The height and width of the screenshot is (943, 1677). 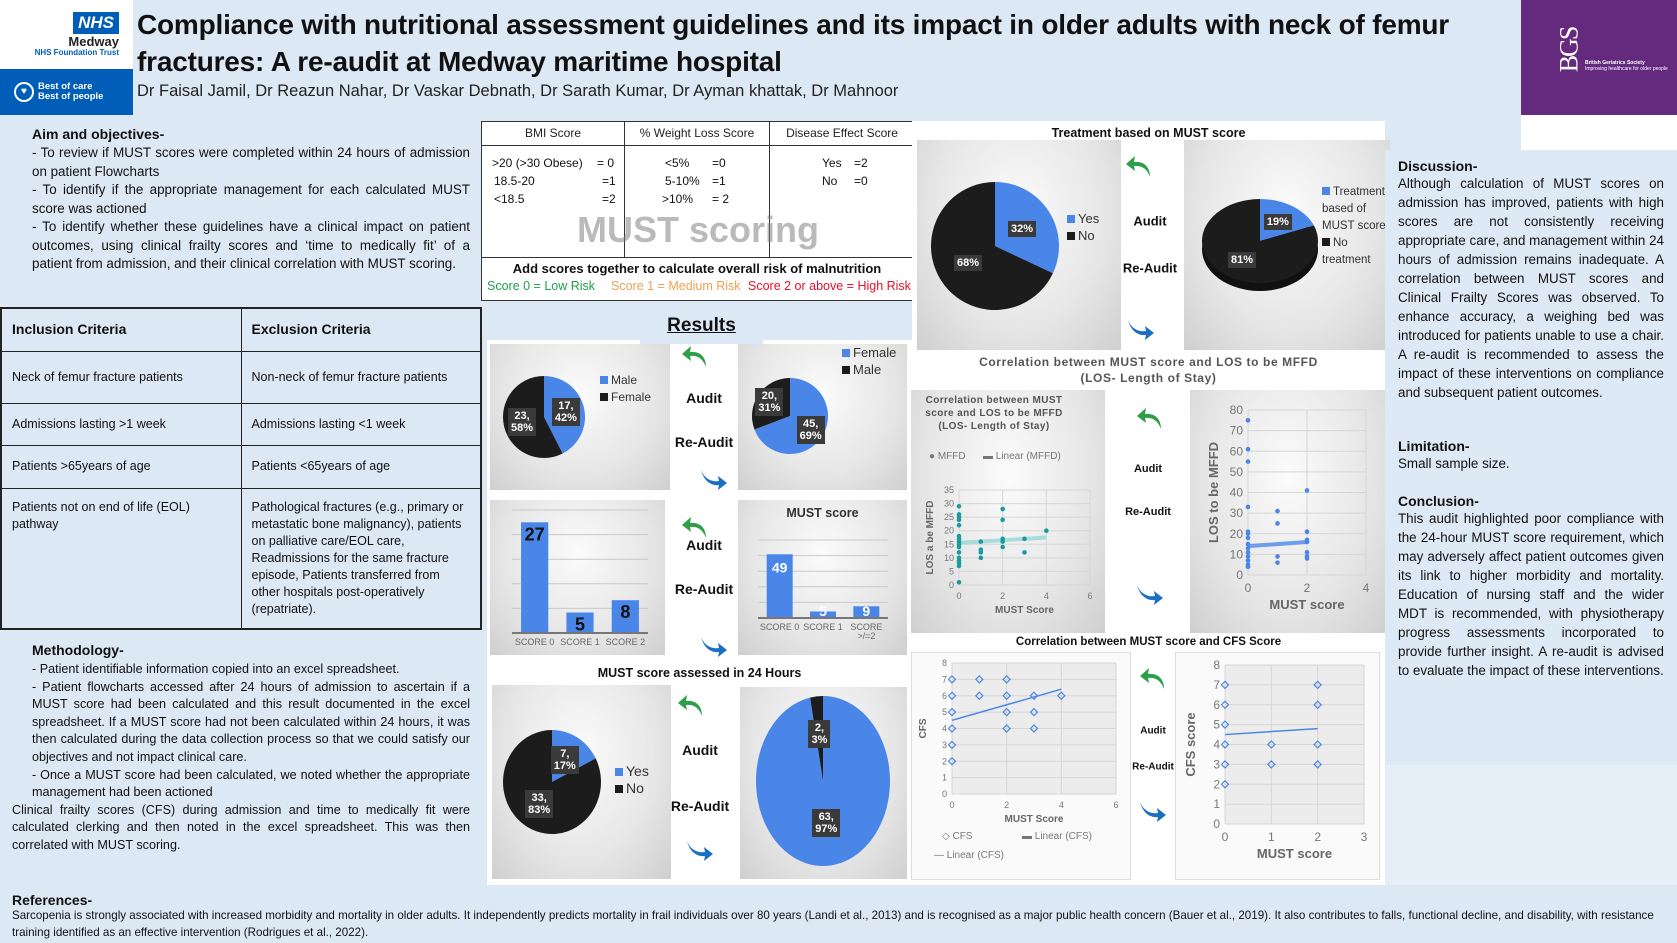 What do you see at coordinates (677, 163) in the screenshot?
I see `weight-loss-range: <5%` at bounding box center [677, 163].